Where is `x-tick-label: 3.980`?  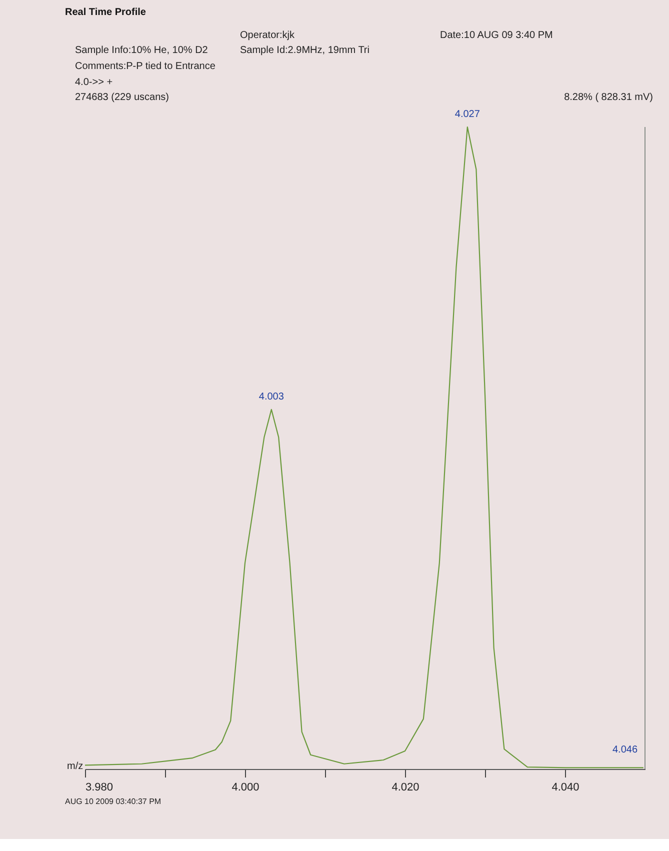
x-tick-label: 3.980 is located at coordinates (100, 788).